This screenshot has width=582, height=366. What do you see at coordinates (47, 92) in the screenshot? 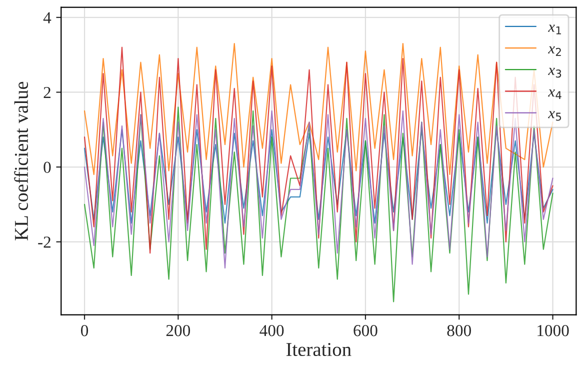
I see `y-tick-label: 2` at bounding box center [47, 92].